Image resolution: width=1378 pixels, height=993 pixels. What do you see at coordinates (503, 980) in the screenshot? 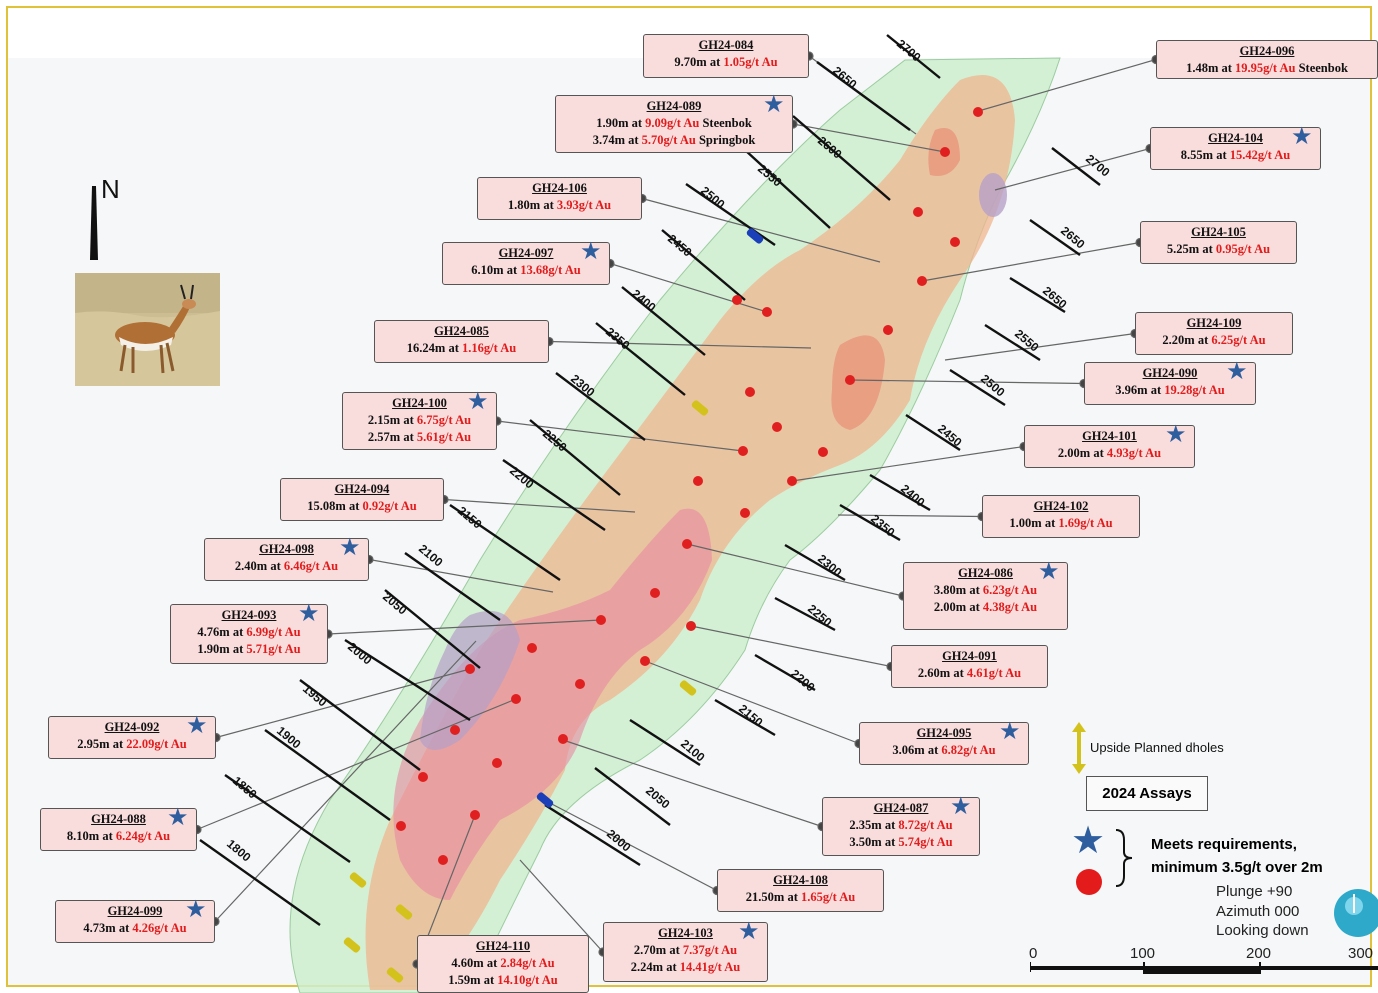
I see `intercept-row: 1.59m at 14.10g/t Au` at bounding box center [503, 980].